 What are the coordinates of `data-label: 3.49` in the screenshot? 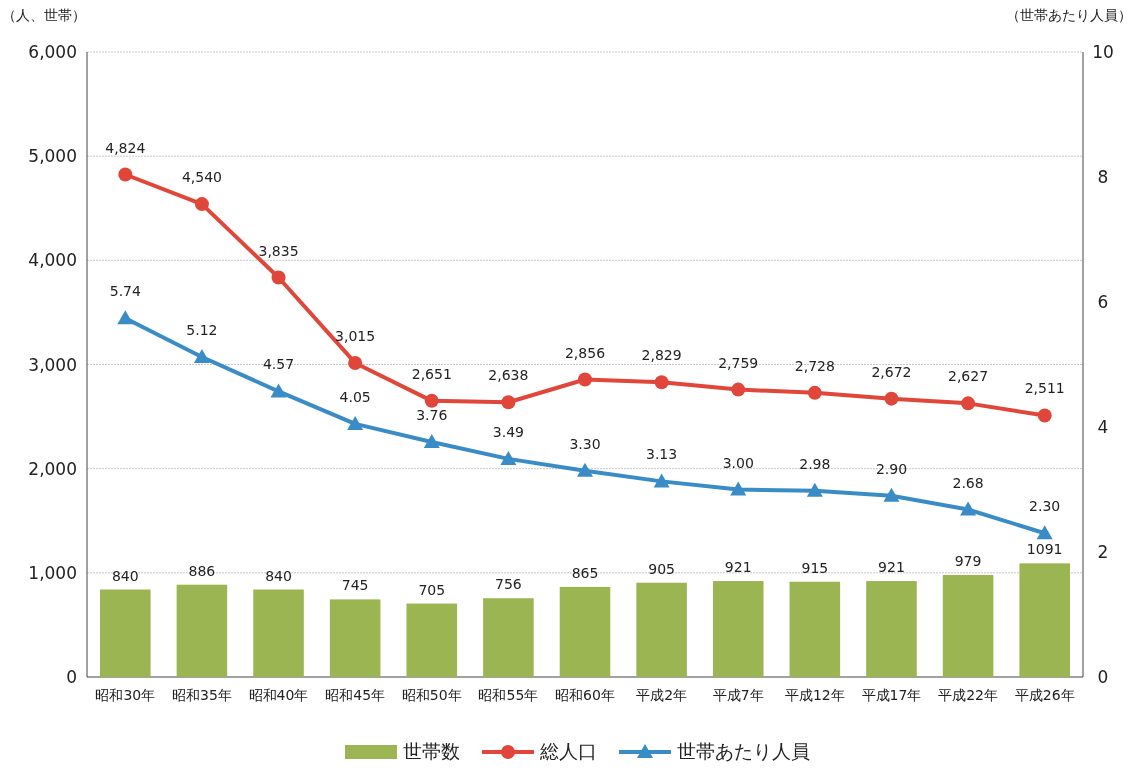 It's located at (508, 431).